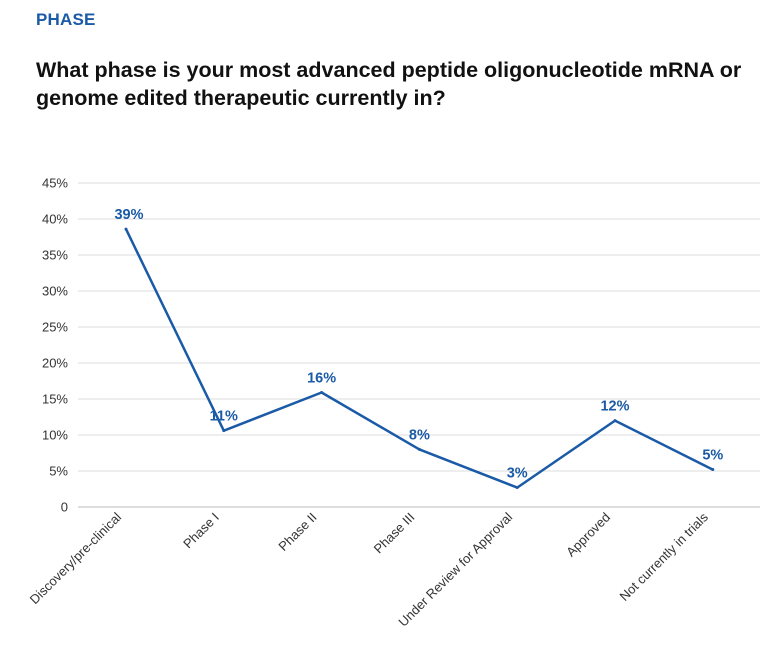  I want to click on x-category-label: Discovery/pre-clinical, so click(76, 558).